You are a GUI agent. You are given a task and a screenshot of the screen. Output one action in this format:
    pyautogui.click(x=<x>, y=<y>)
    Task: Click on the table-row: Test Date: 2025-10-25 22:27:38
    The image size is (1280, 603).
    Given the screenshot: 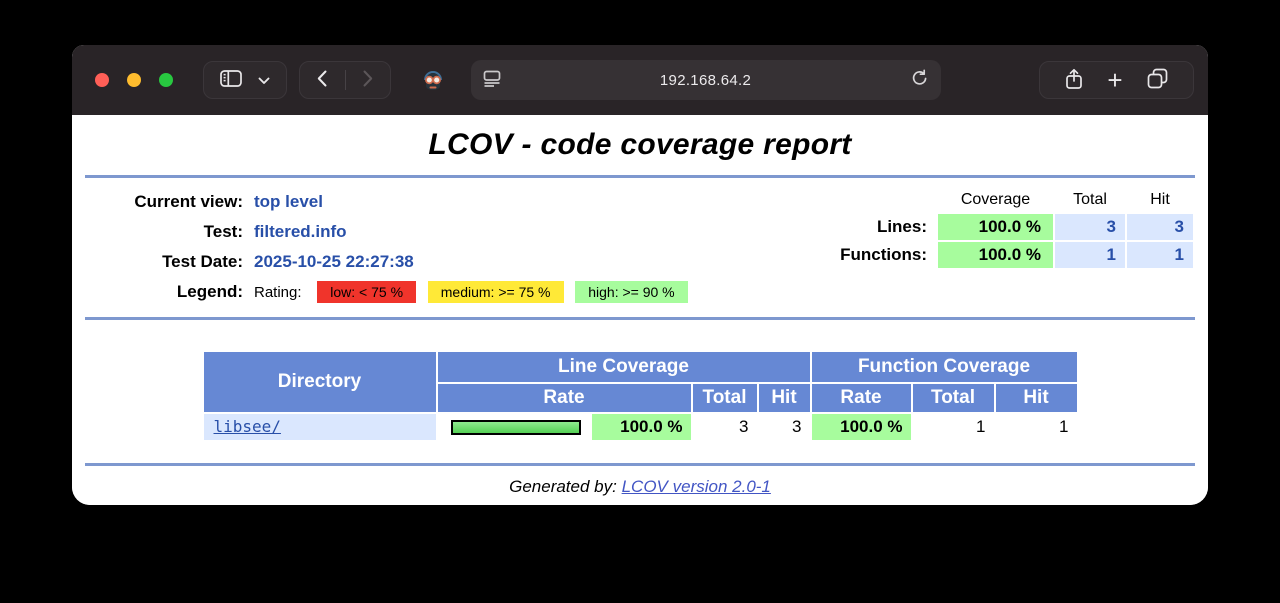 What is the action you would take?
    pyautogui.click(x=391, y=262)
    